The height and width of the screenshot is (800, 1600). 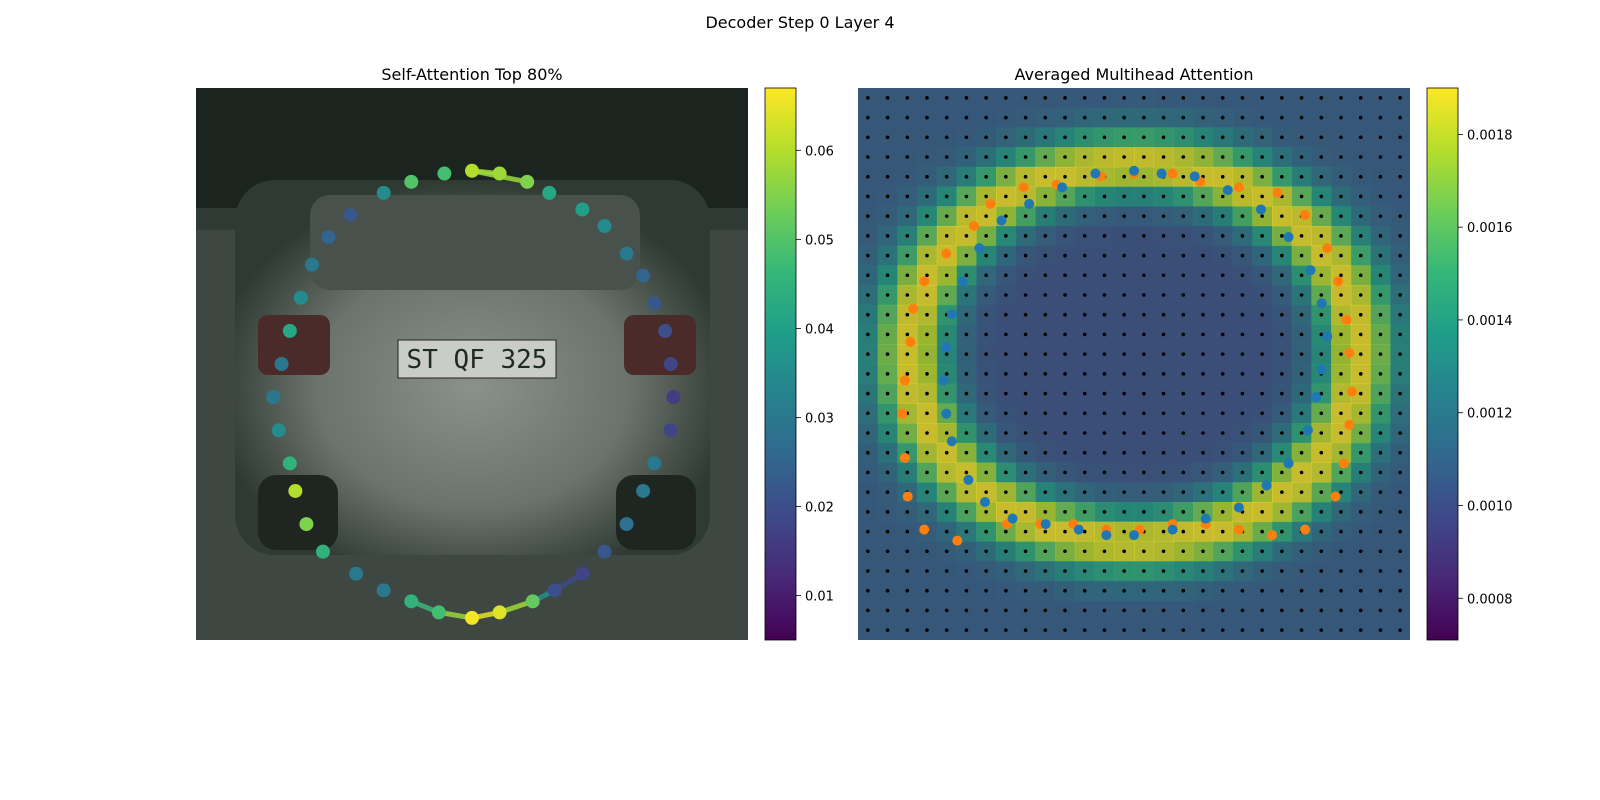 What do you see at coordinates (477, 360) in the screenshot?
I see `photo-plate-text: ST QF 325` at bounding box center [477, 360].